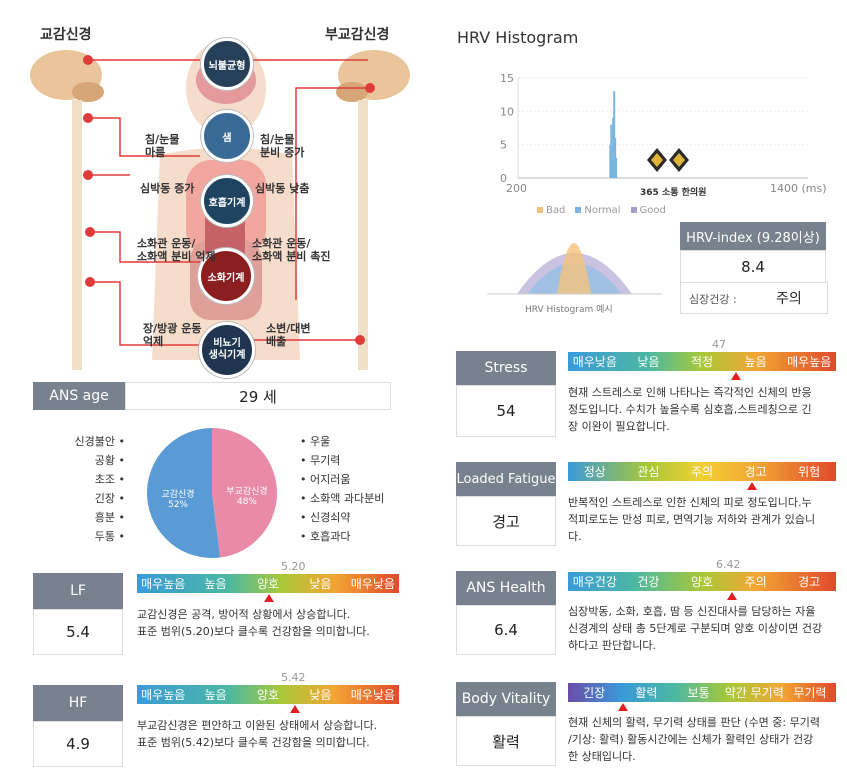 Image resolution: width=847 pixels, height=768 pixels. Describe the element at coordinates (753, 236) in the screenshot. I see `hrv-index-label: HRV-index (9.28이상)` at that location.